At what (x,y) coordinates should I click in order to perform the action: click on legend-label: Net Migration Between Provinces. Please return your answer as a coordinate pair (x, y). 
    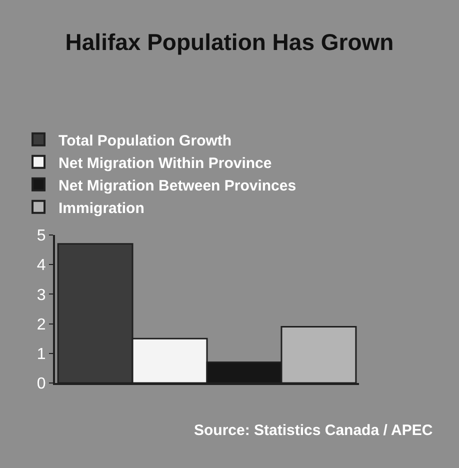
    Looking at the image, I should click on (177, 185).